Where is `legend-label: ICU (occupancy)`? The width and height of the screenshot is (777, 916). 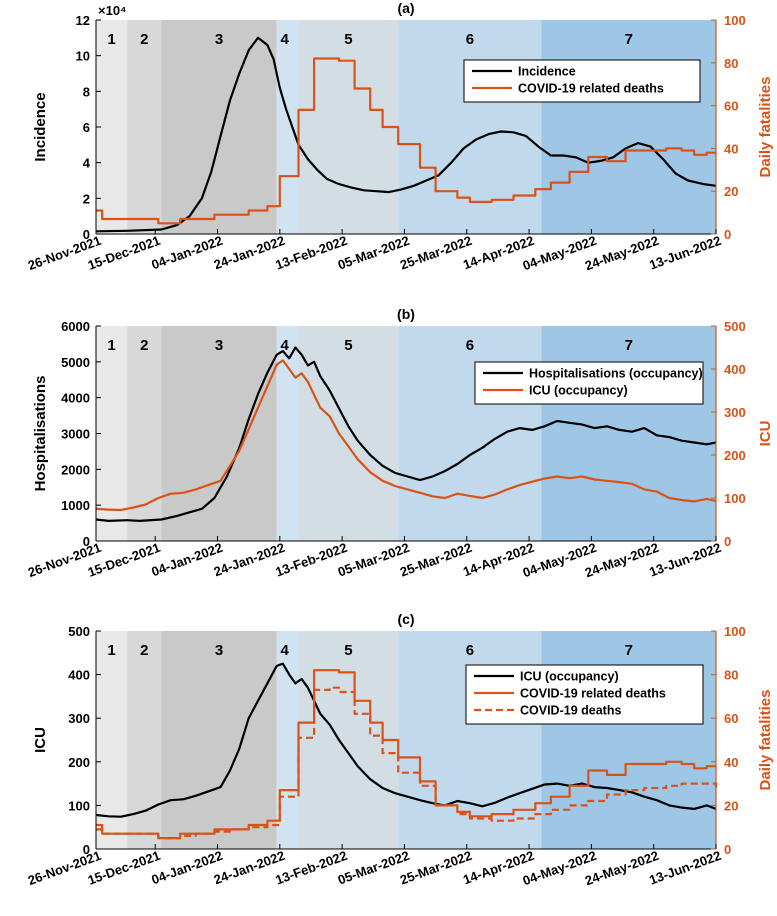 legend-label: ICU (occupancy) is located at coordinates (569, 677).